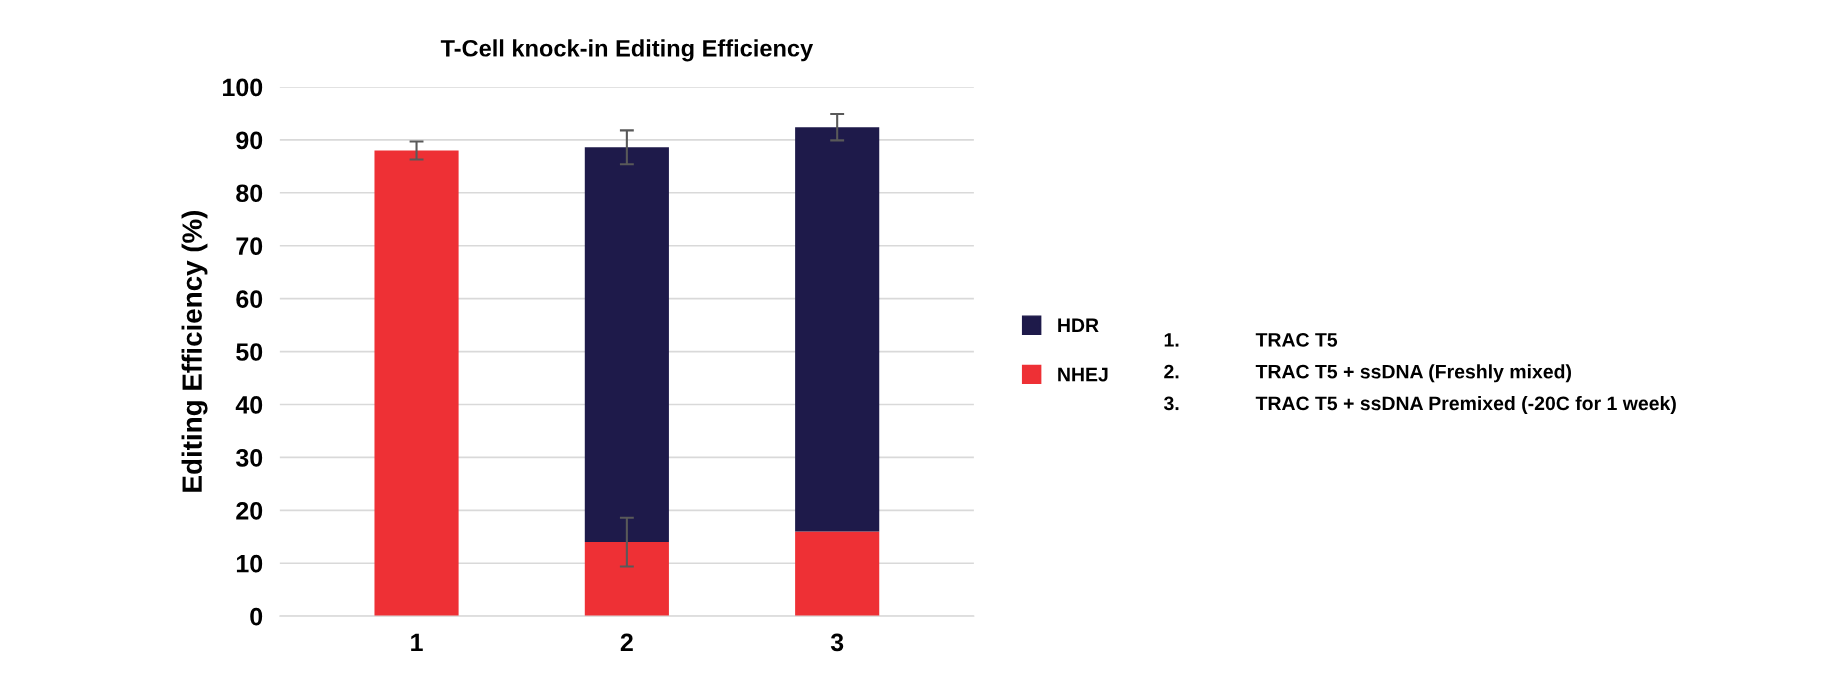  Describe the element at coordinates (249, 246) in the screenshot. I see `y-tick-label: 70` at that location.